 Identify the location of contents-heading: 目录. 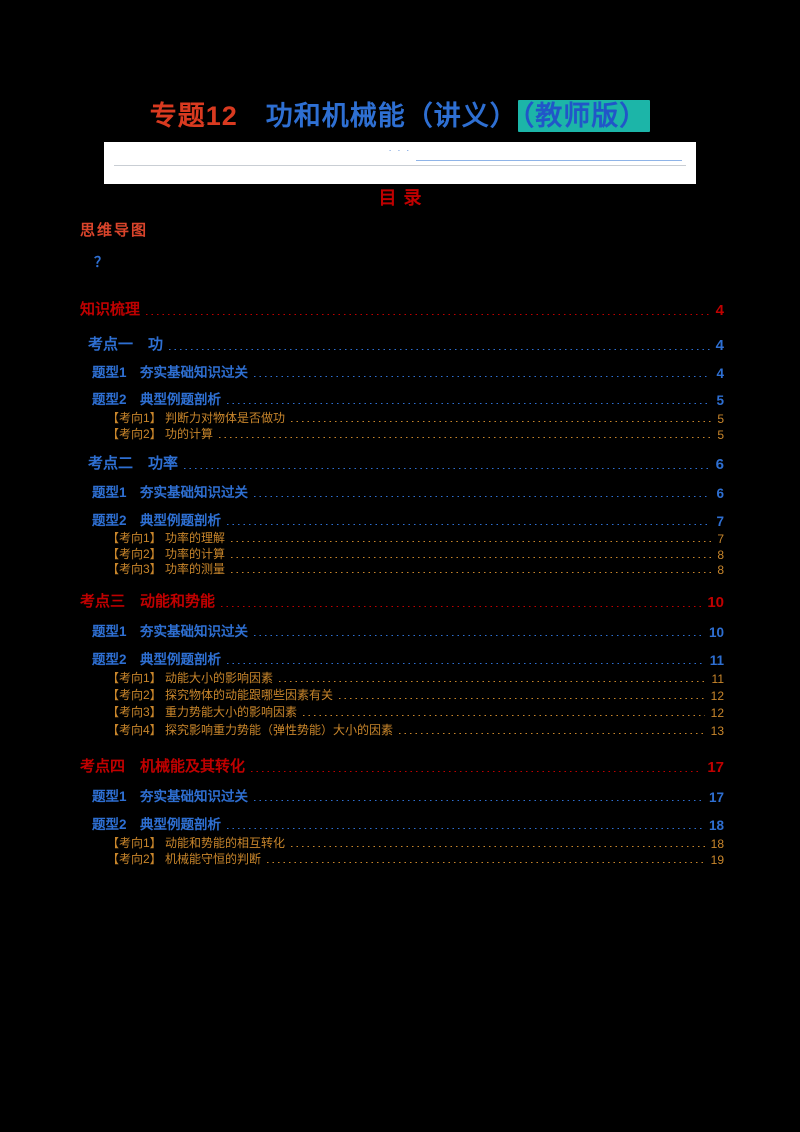
(403, 198).